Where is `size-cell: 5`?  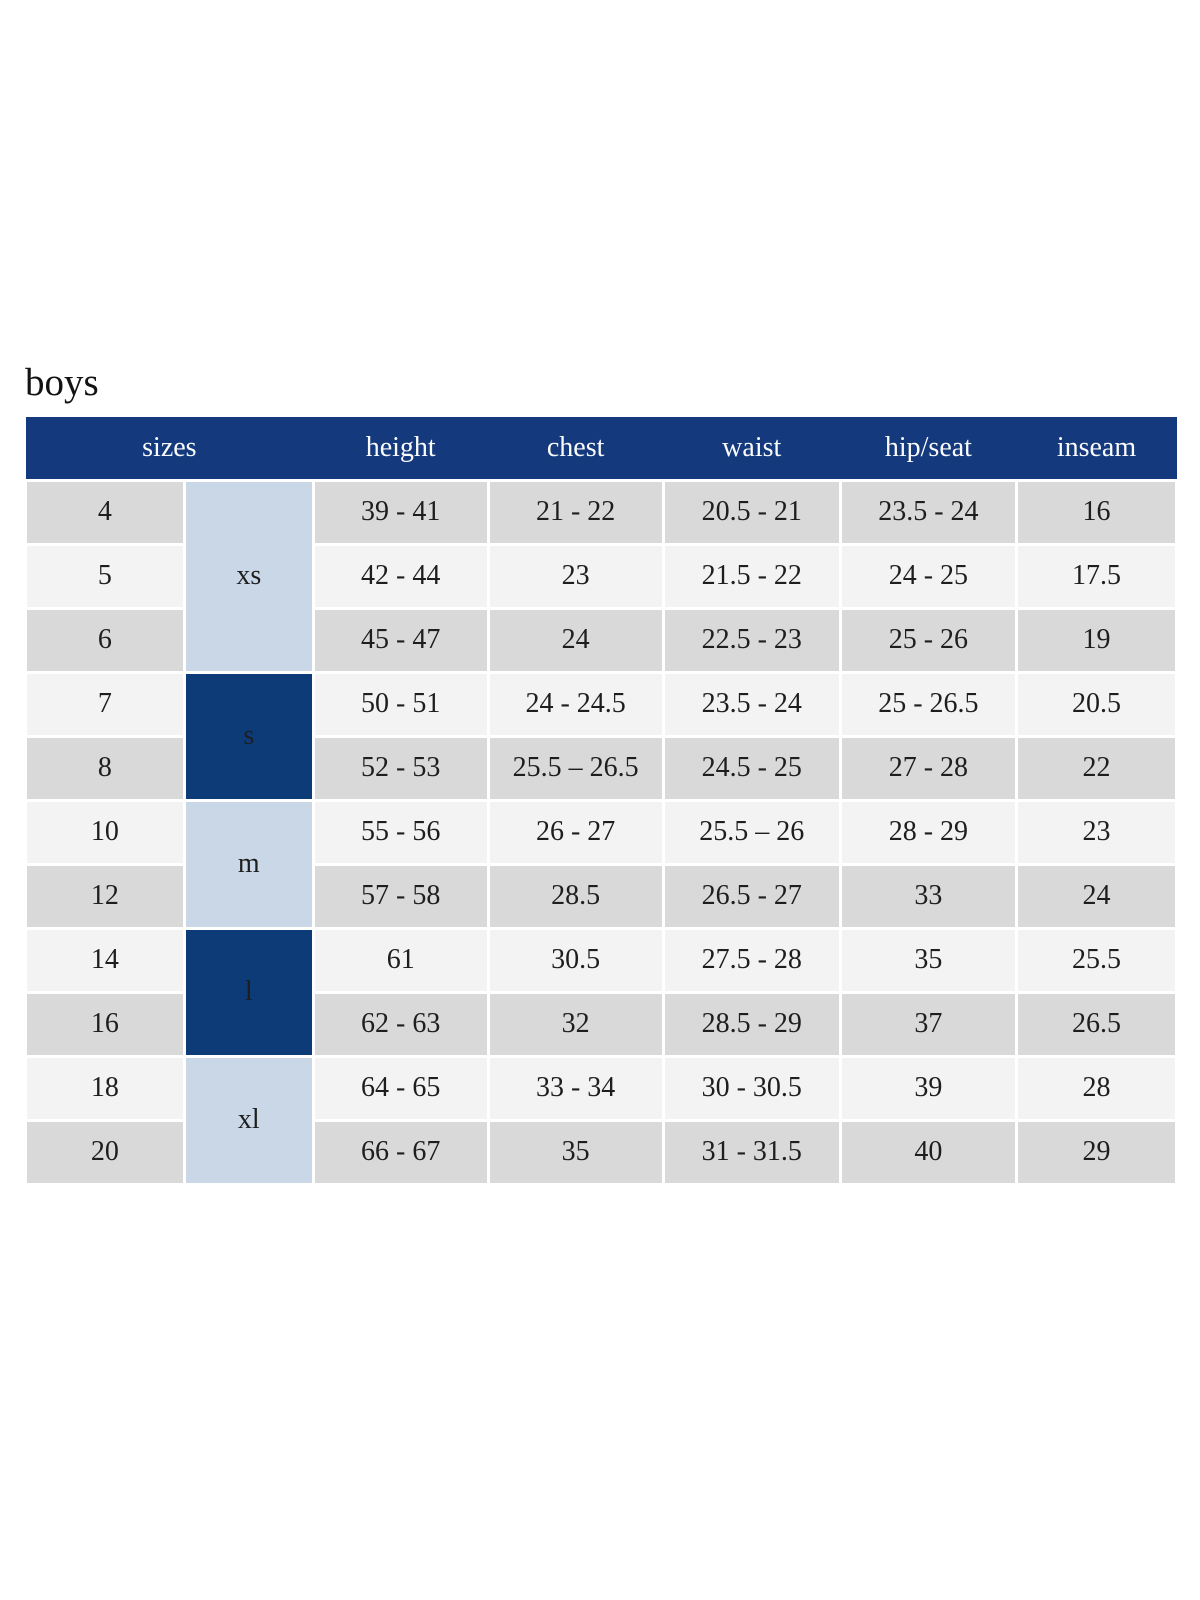 size-cell: 5 is located at coordinates (105, 576).